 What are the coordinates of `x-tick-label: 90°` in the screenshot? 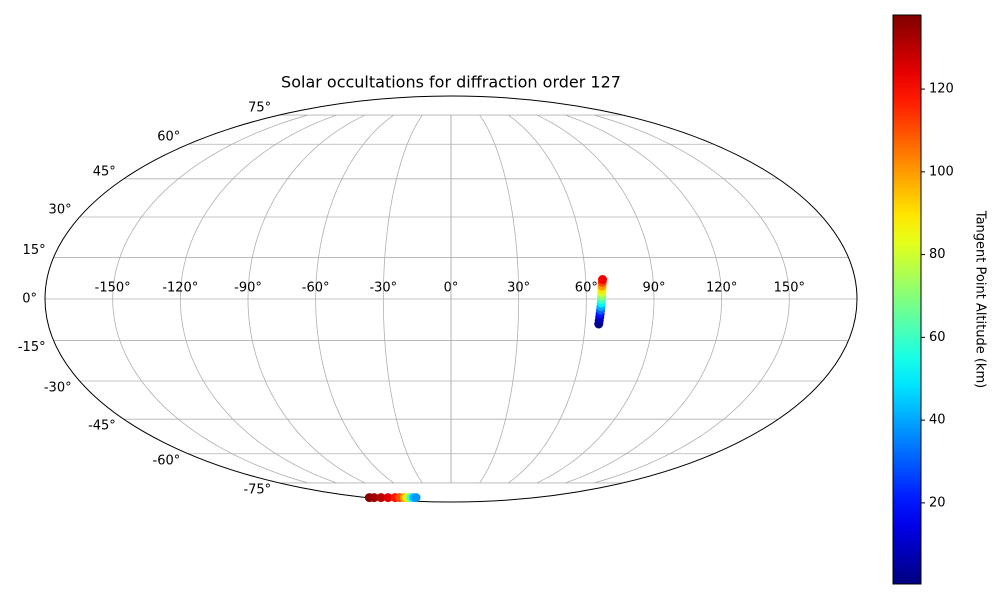 It's located at (653, 288).